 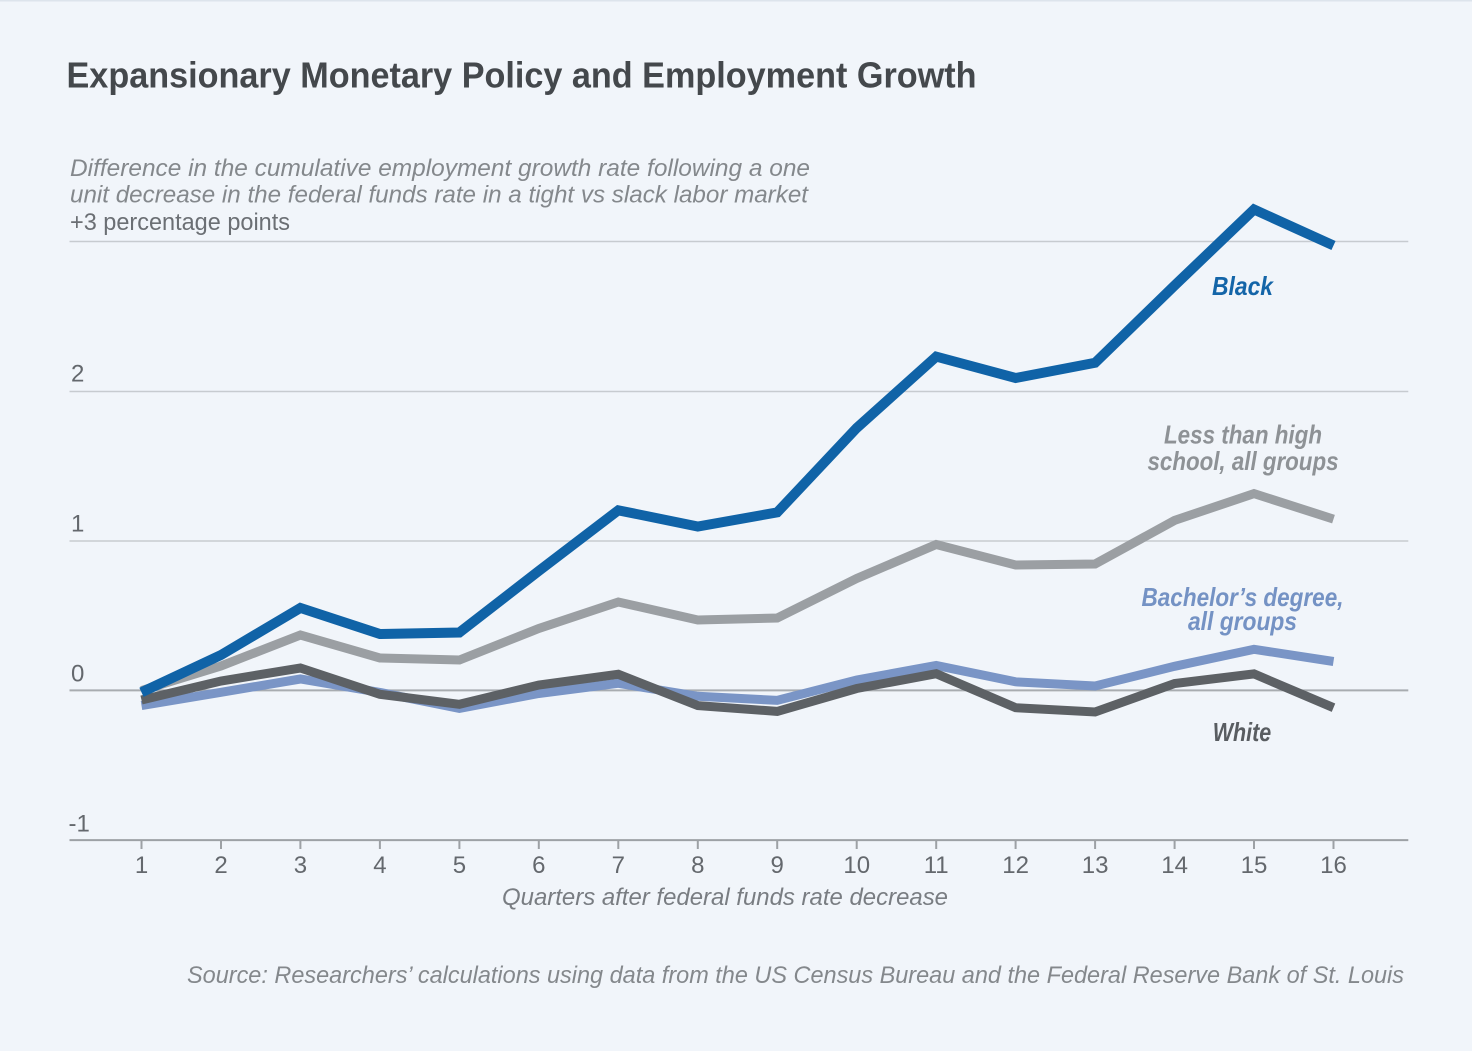 What do you see at coordinates (538, 865) in the screenshot?
I see `svg-text: 6` at bounding box center [538, 865].